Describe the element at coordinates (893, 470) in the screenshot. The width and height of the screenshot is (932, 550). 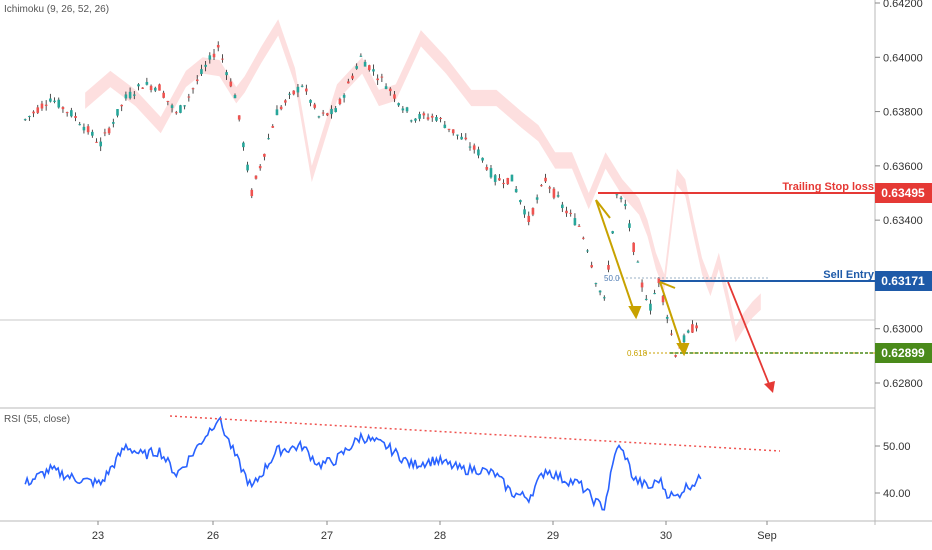
I see `rsi-axis: 50.00 40.00` at that location.